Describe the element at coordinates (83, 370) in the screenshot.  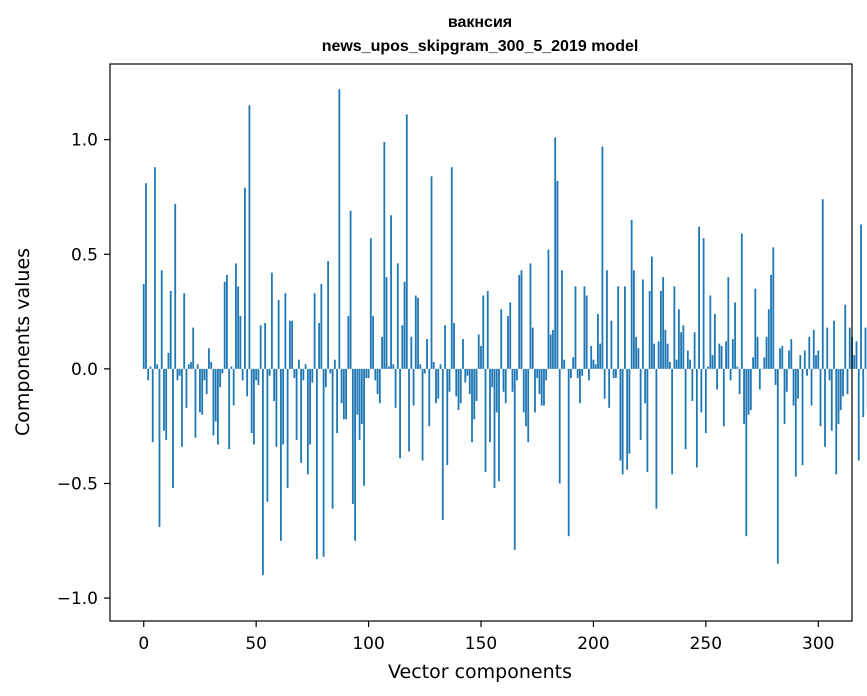
I see `y-axis: −1.0 −0.5 0.0 0.5 1.0` at that location.